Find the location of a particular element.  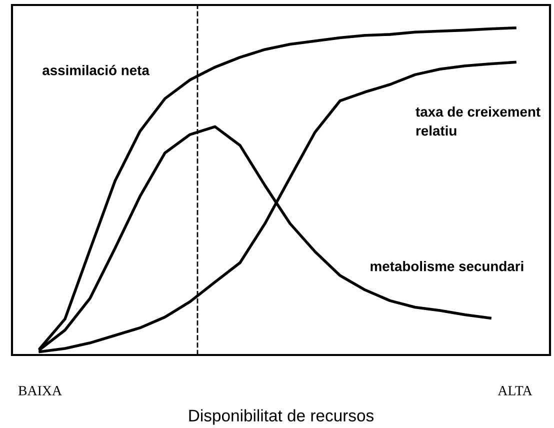

text: taxa de creixement relatiu is located at coordinates (478, 121).